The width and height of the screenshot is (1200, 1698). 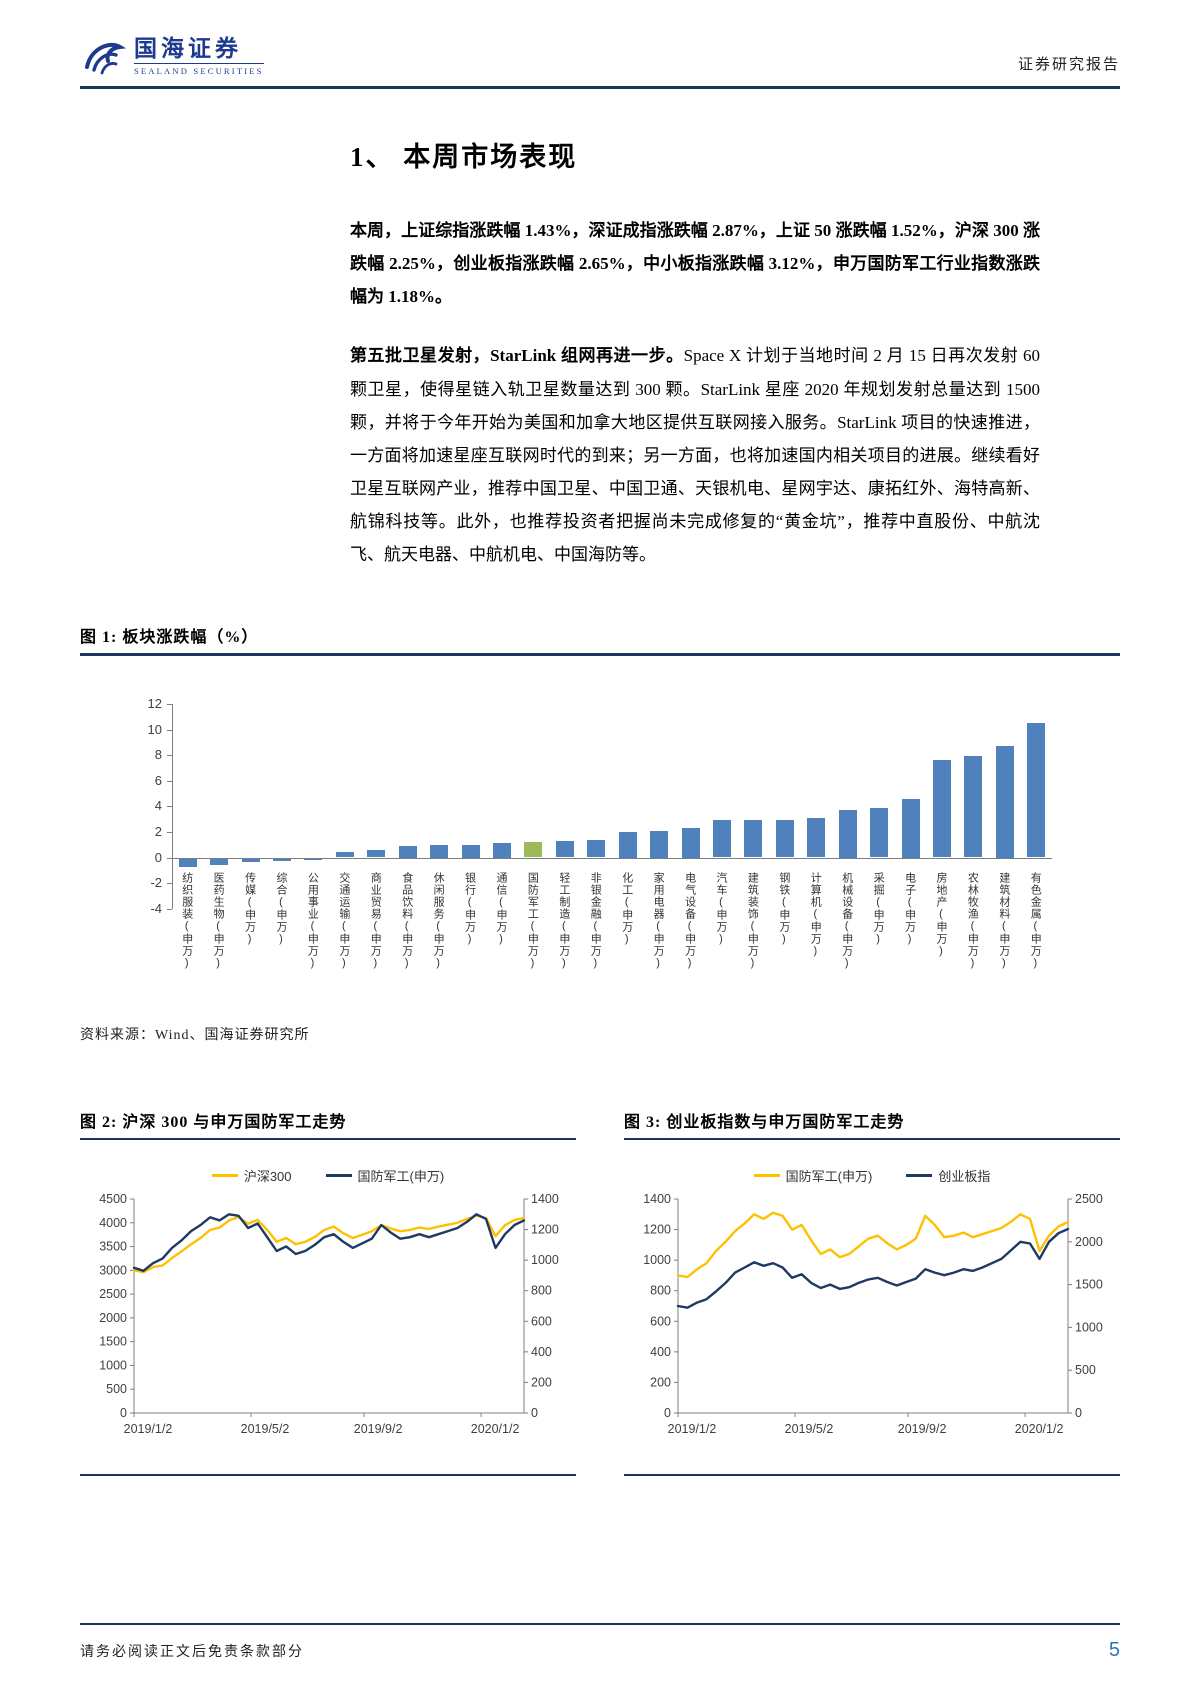 I want to click on figure-2-caption: 图 2: 沪深 300 与申万国防军工走势, so click(x=213, y=1122).